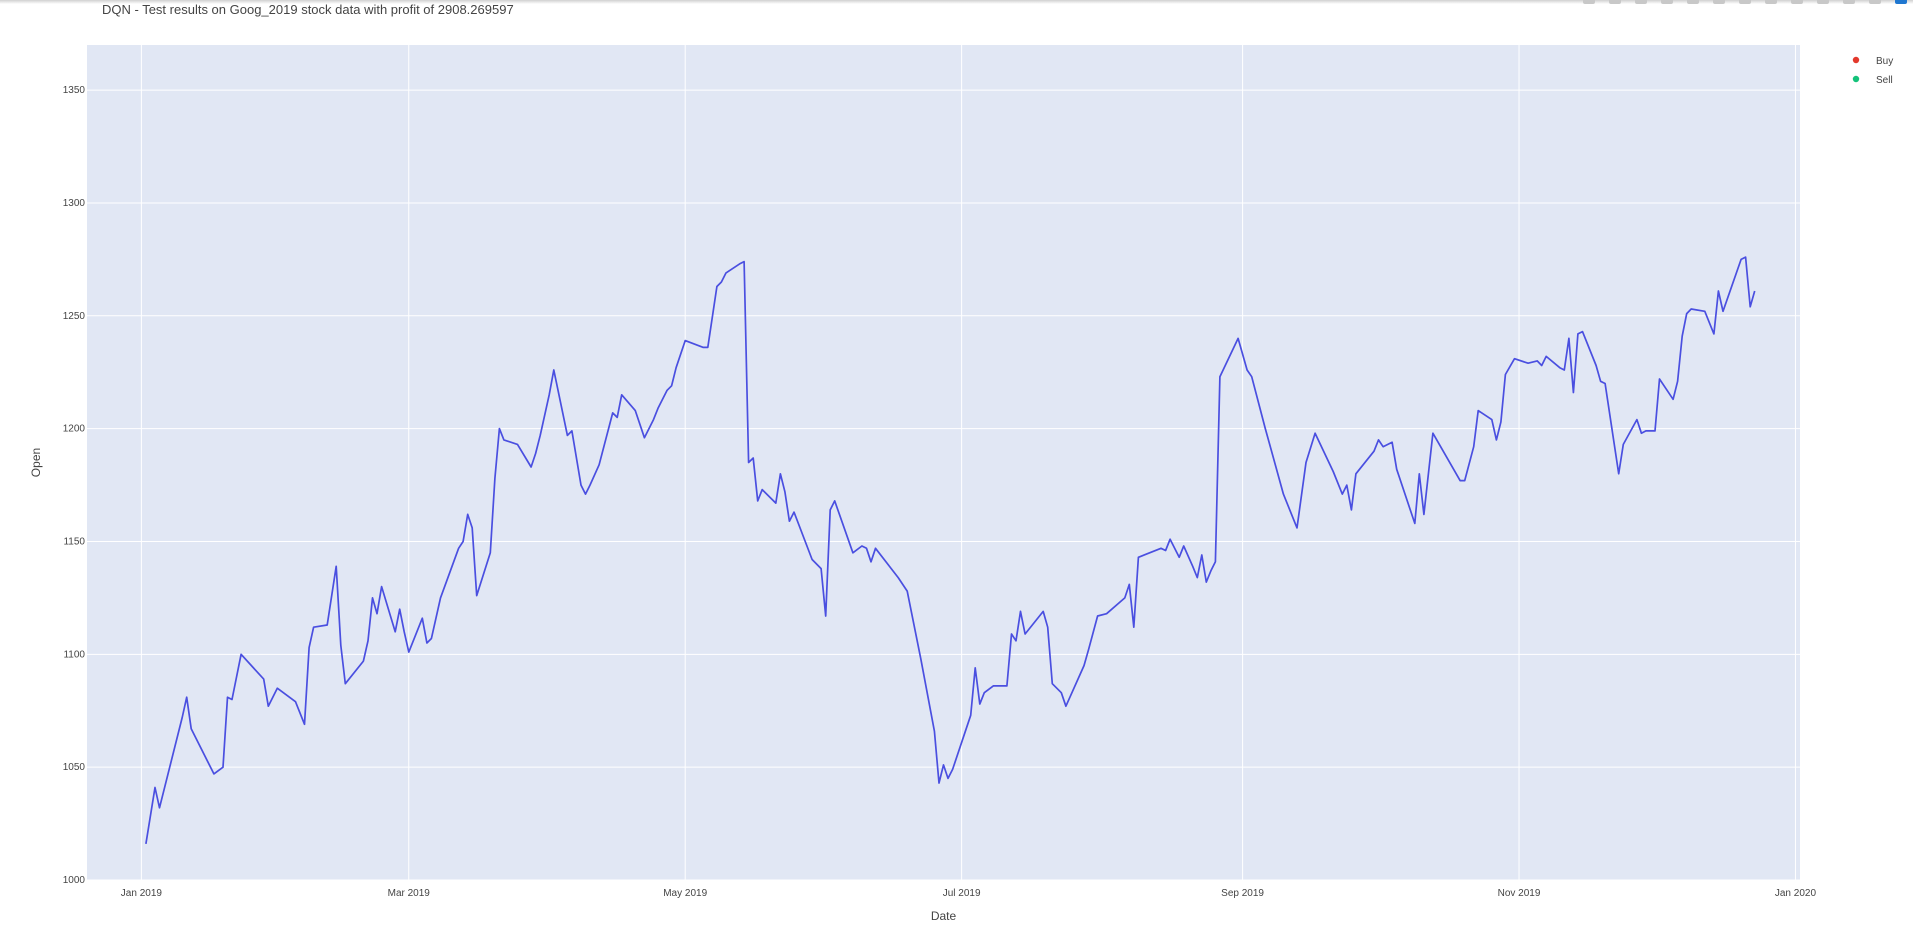 This screenshot has height=949, width=1913. Describe the element at coordinates (1615, 2) in the screenshot. I see `zoom-icon` at that location.